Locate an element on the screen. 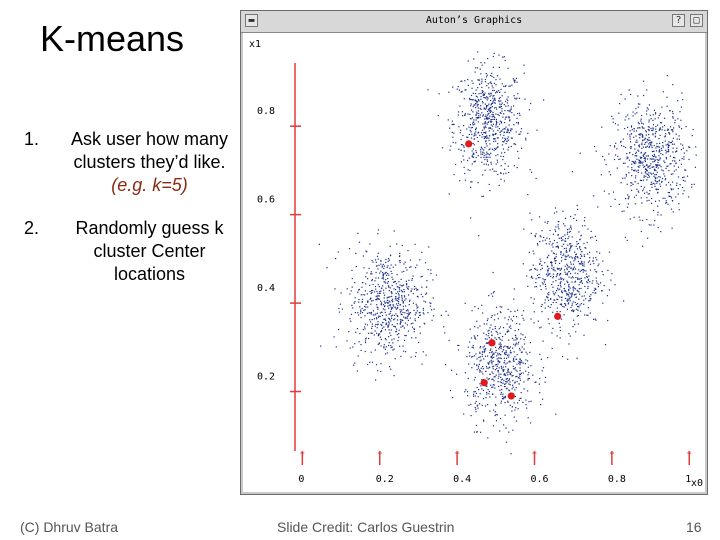 The height and width of the screenshot is (540, 720). window-menu-icon: ▬ is located at coordinates (251, 20).